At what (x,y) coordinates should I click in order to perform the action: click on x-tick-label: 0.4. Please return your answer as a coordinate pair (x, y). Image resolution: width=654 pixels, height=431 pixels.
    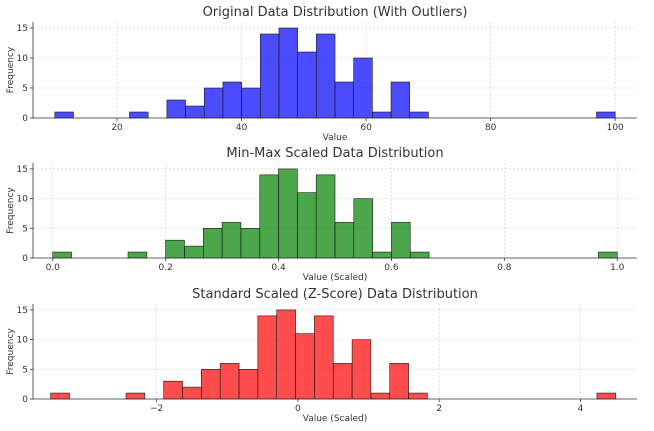
    Looking at the image, I should click on (278, 268).